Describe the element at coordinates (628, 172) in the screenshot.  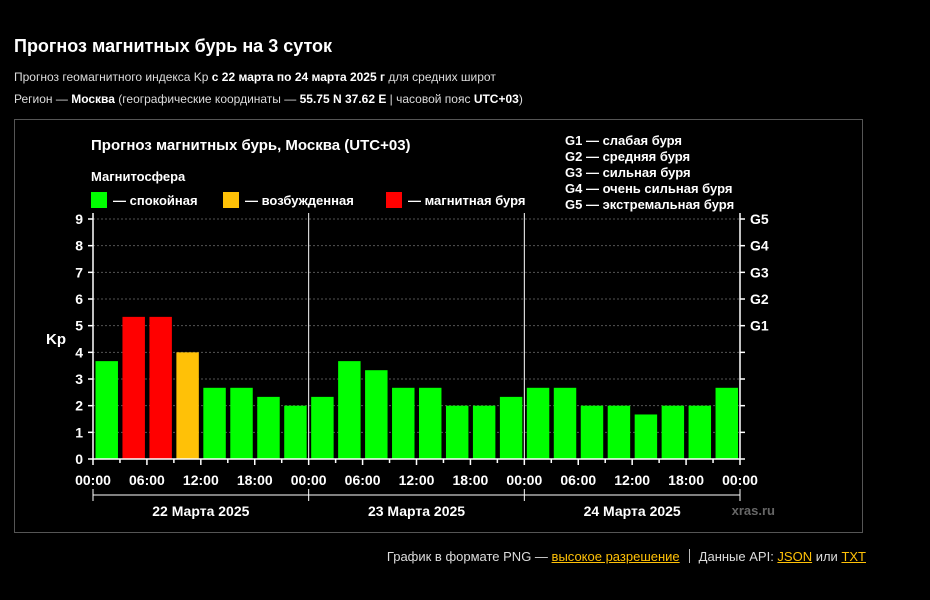
I see `g-legend-item: G3 — сильная буря` at that location.